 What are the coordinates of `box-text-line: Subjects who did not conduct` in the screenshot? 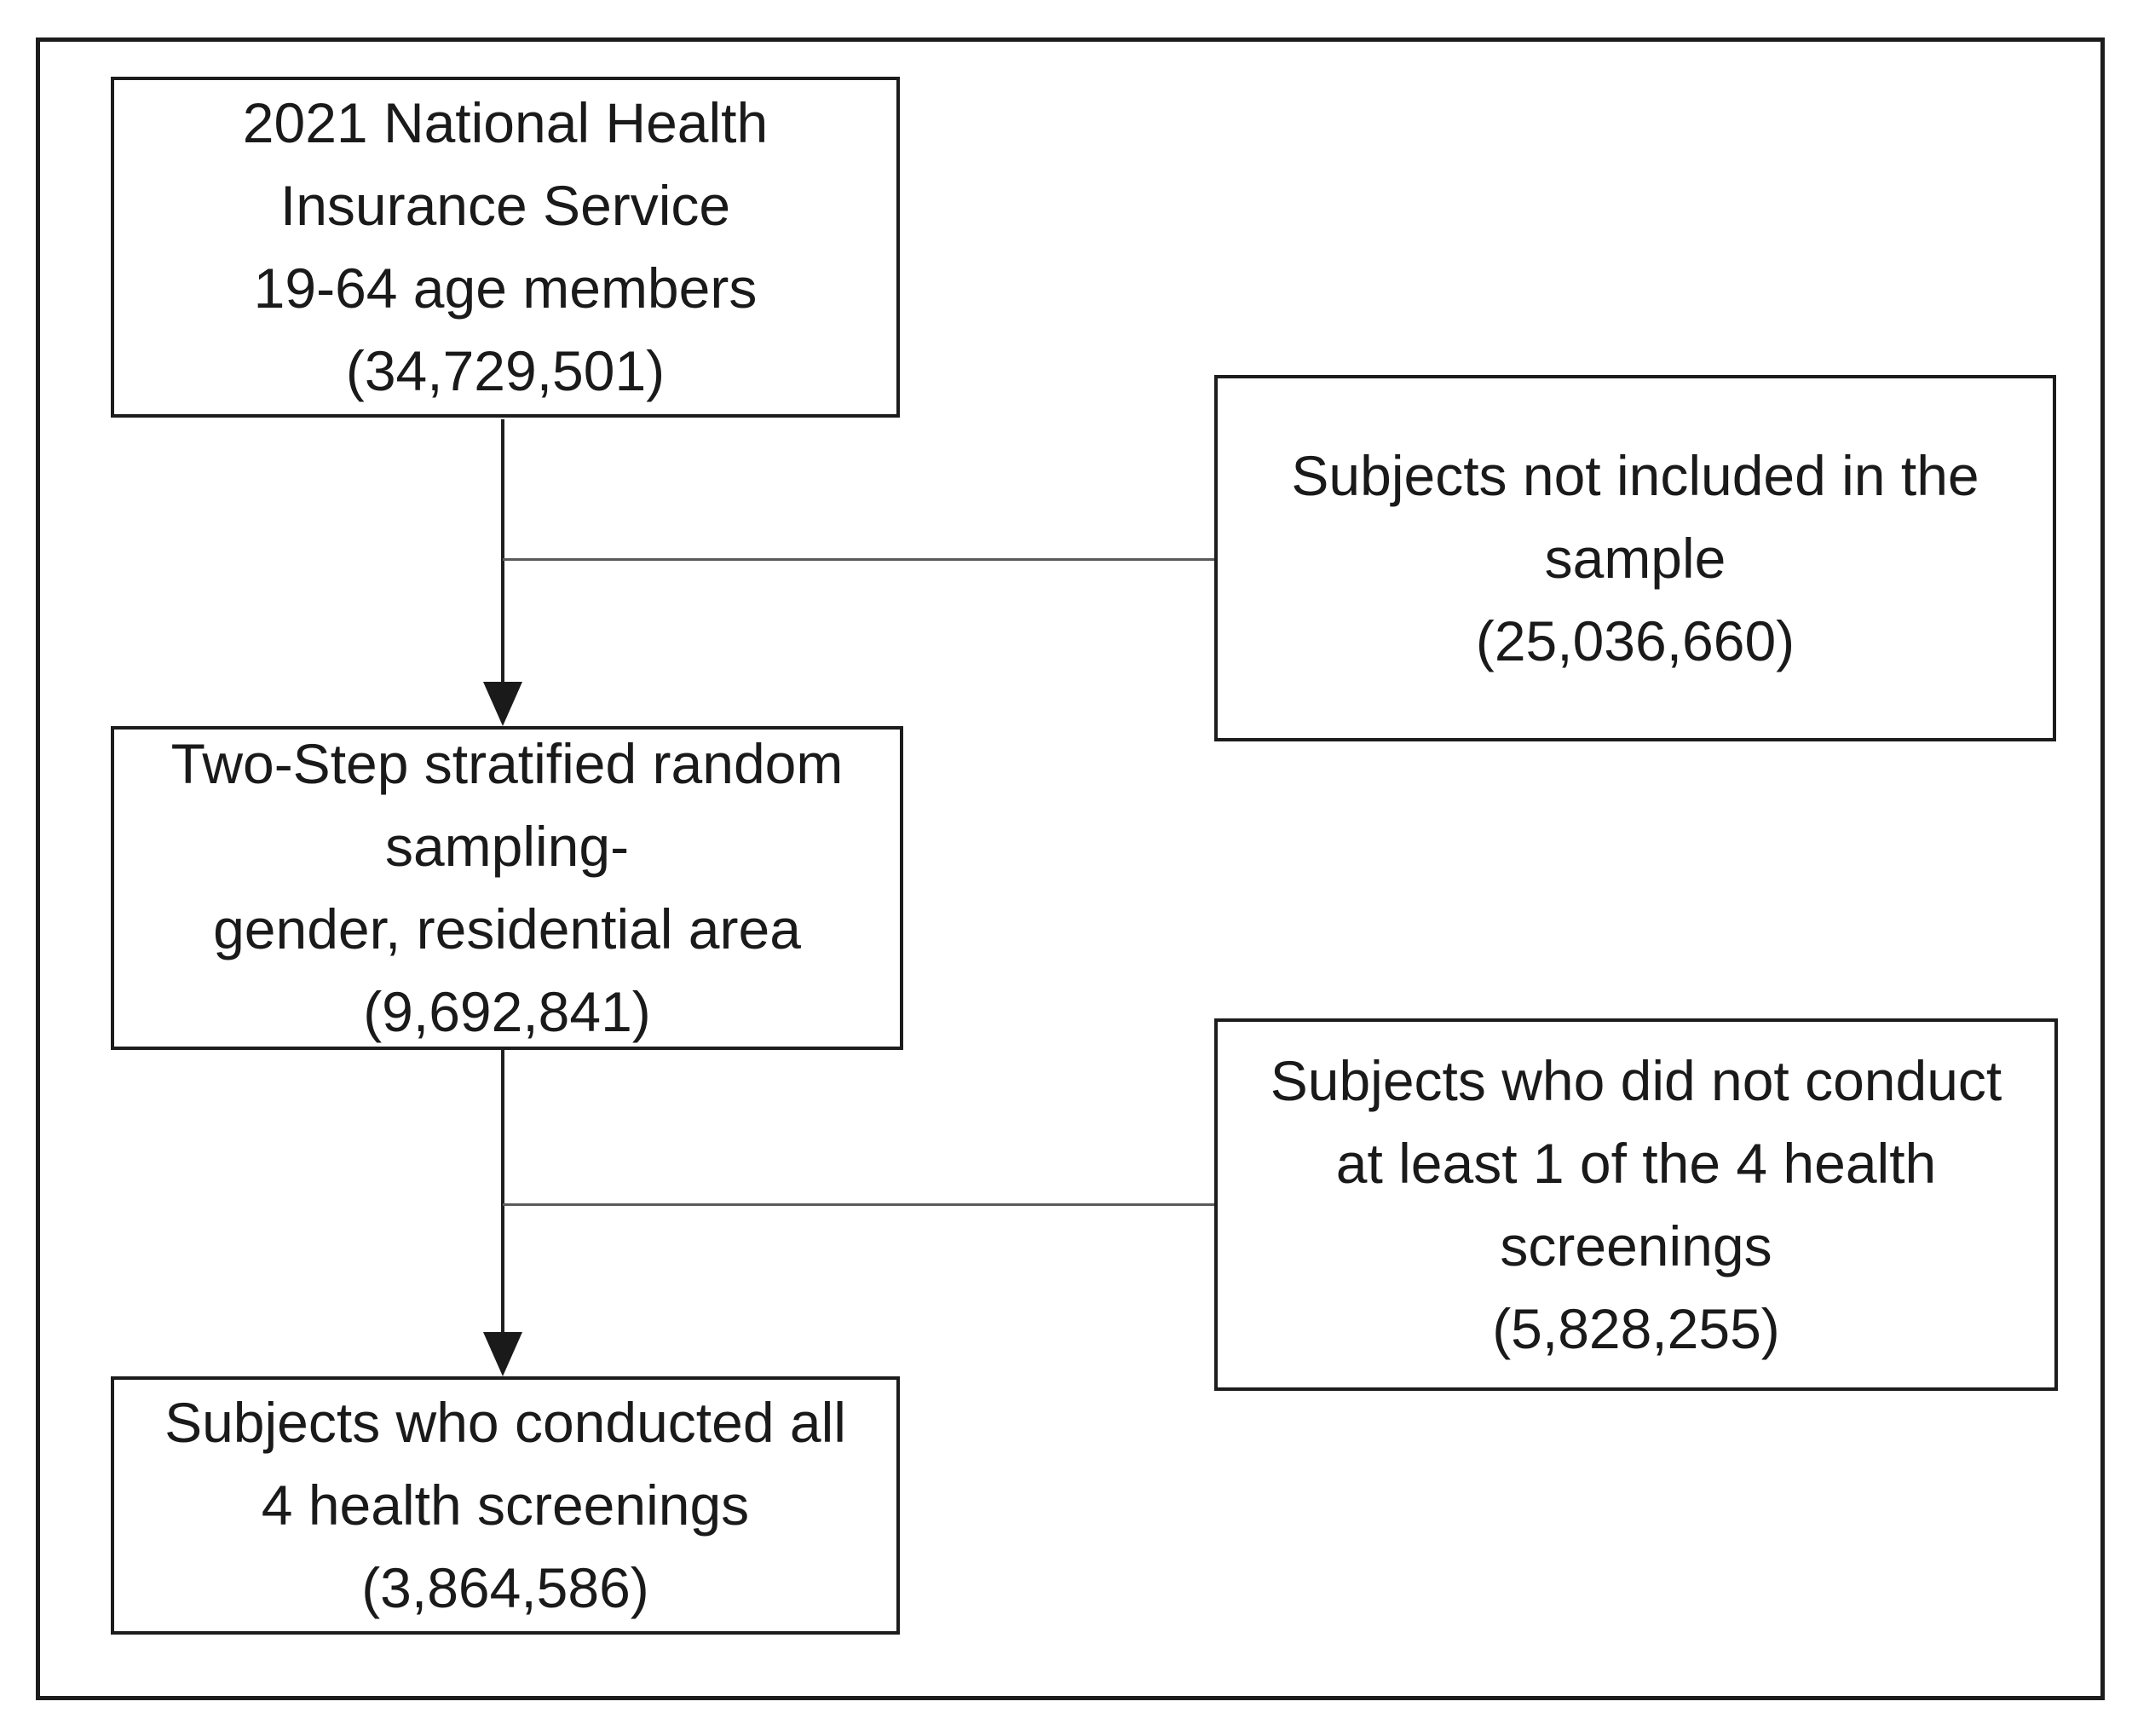 It's located at (1636, 1080).